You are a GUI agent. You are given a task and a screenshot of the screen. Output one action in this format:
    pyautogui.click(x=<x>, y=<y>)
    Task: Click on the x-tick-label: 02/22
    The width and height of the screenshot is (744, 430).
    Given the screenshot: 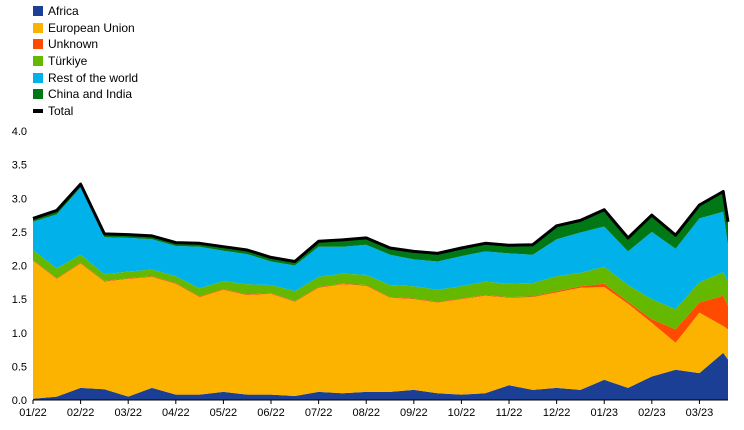 What is the action you would take?
    pyautogui.click(x=81, y=413)
    